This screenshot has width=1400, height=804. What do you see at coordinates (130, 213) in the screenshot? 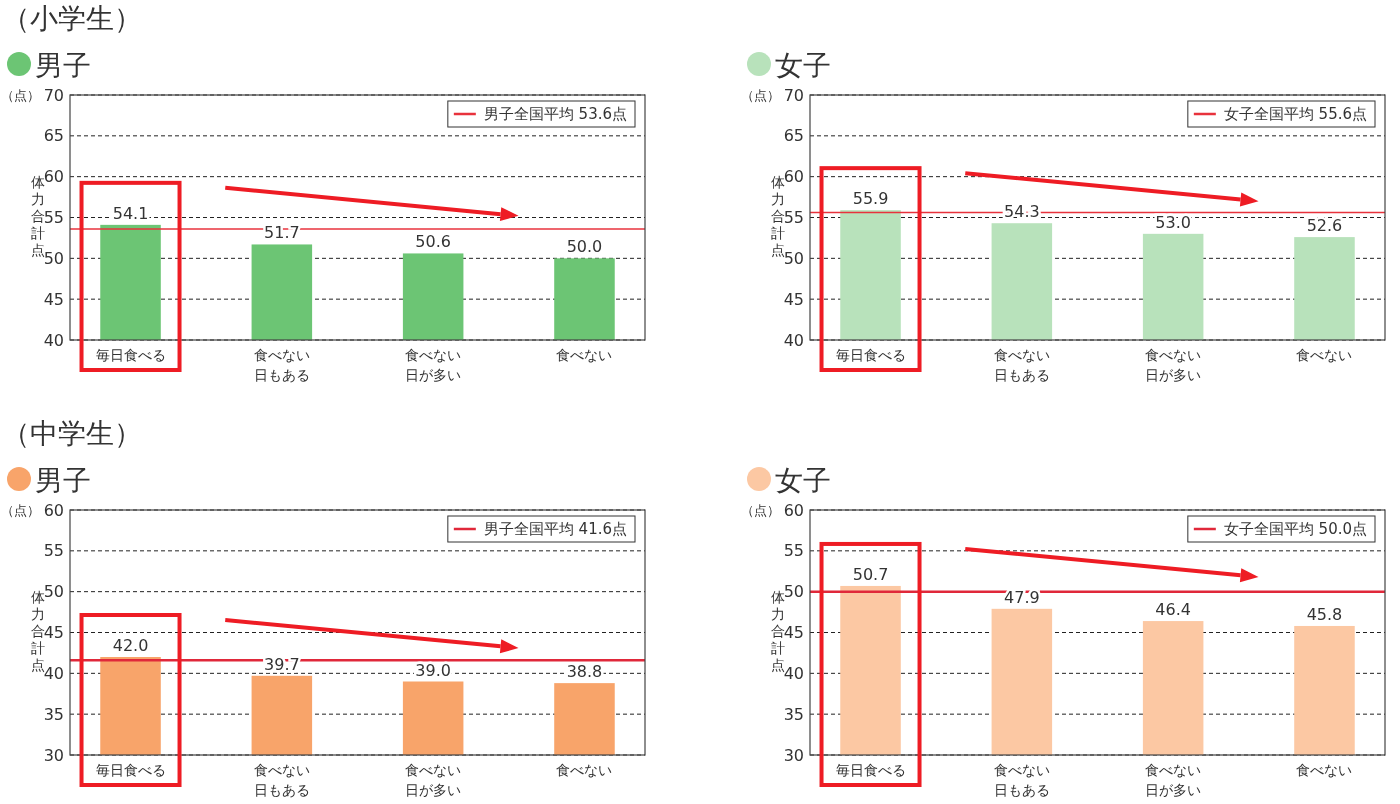
I see `data-label: 54.1` at bounding box center [130, 213].